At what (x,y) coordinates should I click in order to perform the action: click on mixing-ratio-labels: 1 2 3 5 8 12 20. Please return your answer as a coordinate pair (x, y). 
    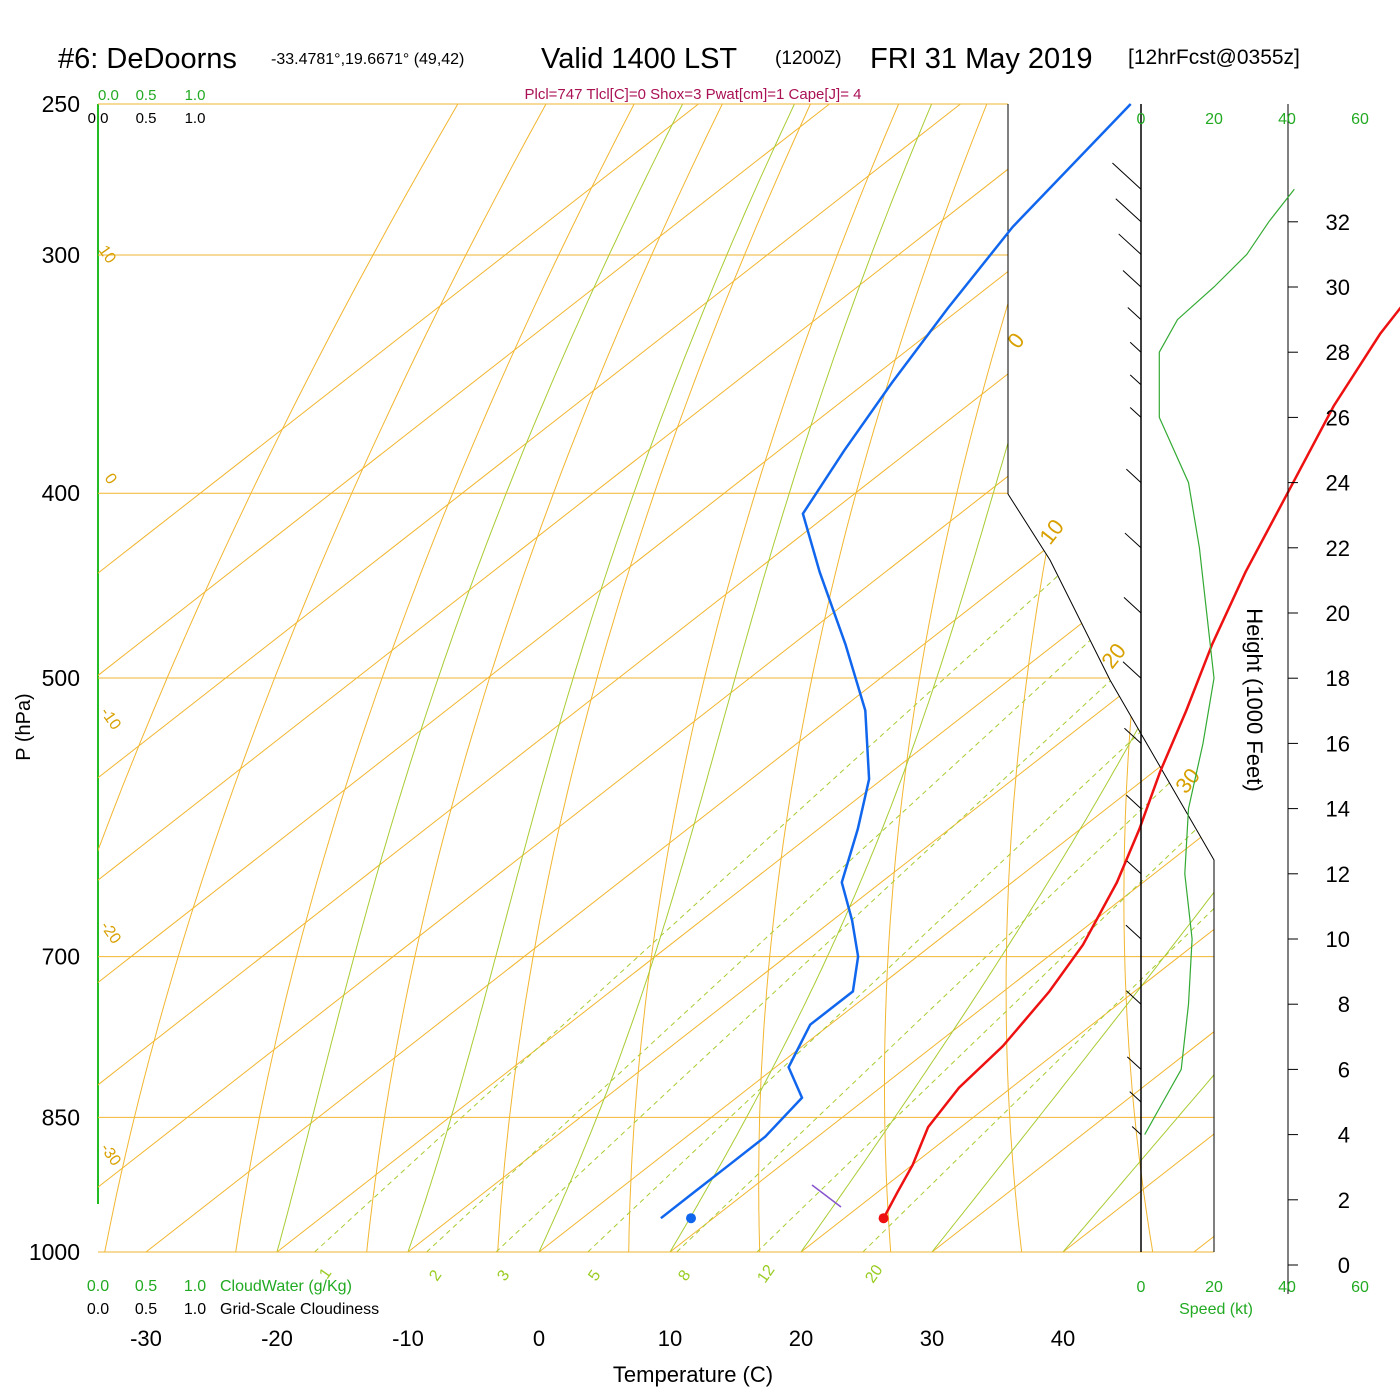
    Looking at the image, I should click on (601, 1274).